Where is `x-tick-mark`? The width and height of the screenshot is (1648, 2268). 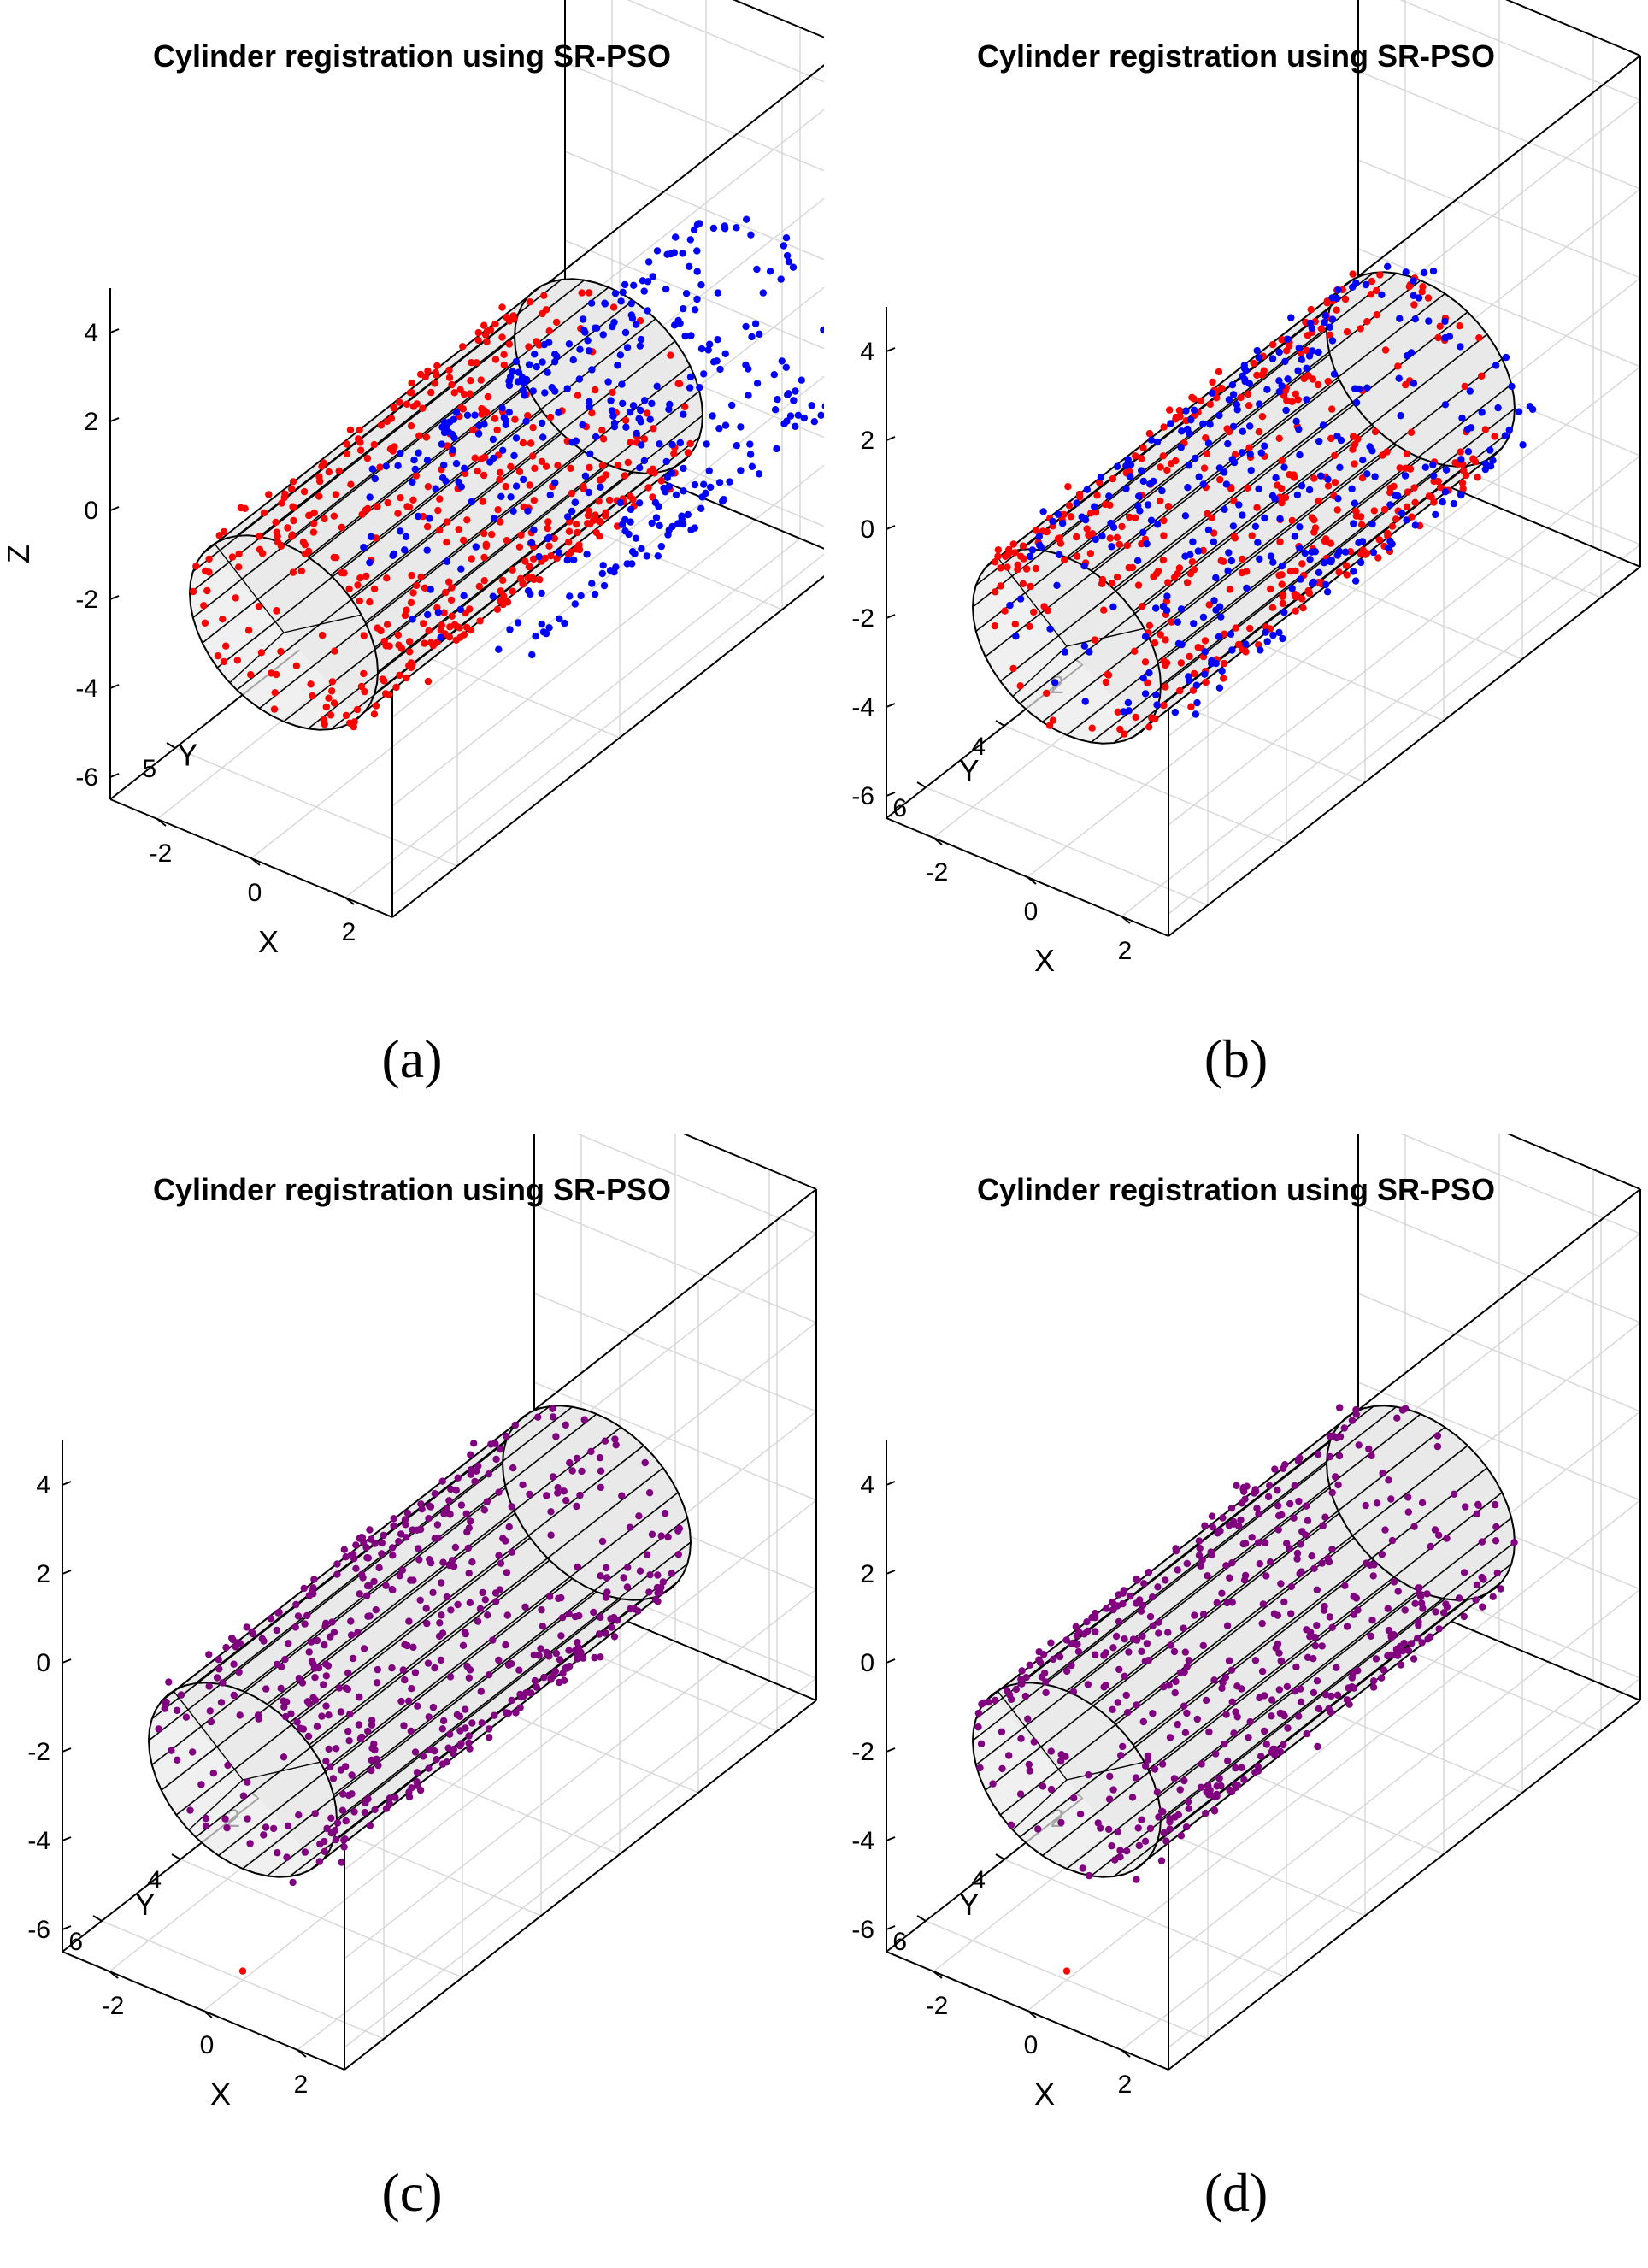 x-tick-mark is located at coordinates (938, 841).